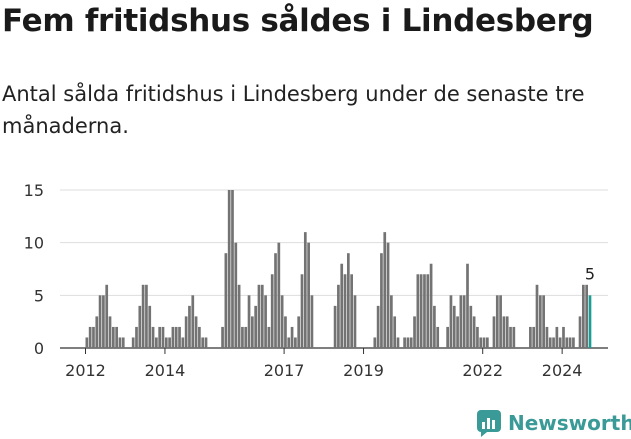  Describe the element at coordinates (562, 370) in the screenshot. I see `x-tick-label: 2024` at that location.